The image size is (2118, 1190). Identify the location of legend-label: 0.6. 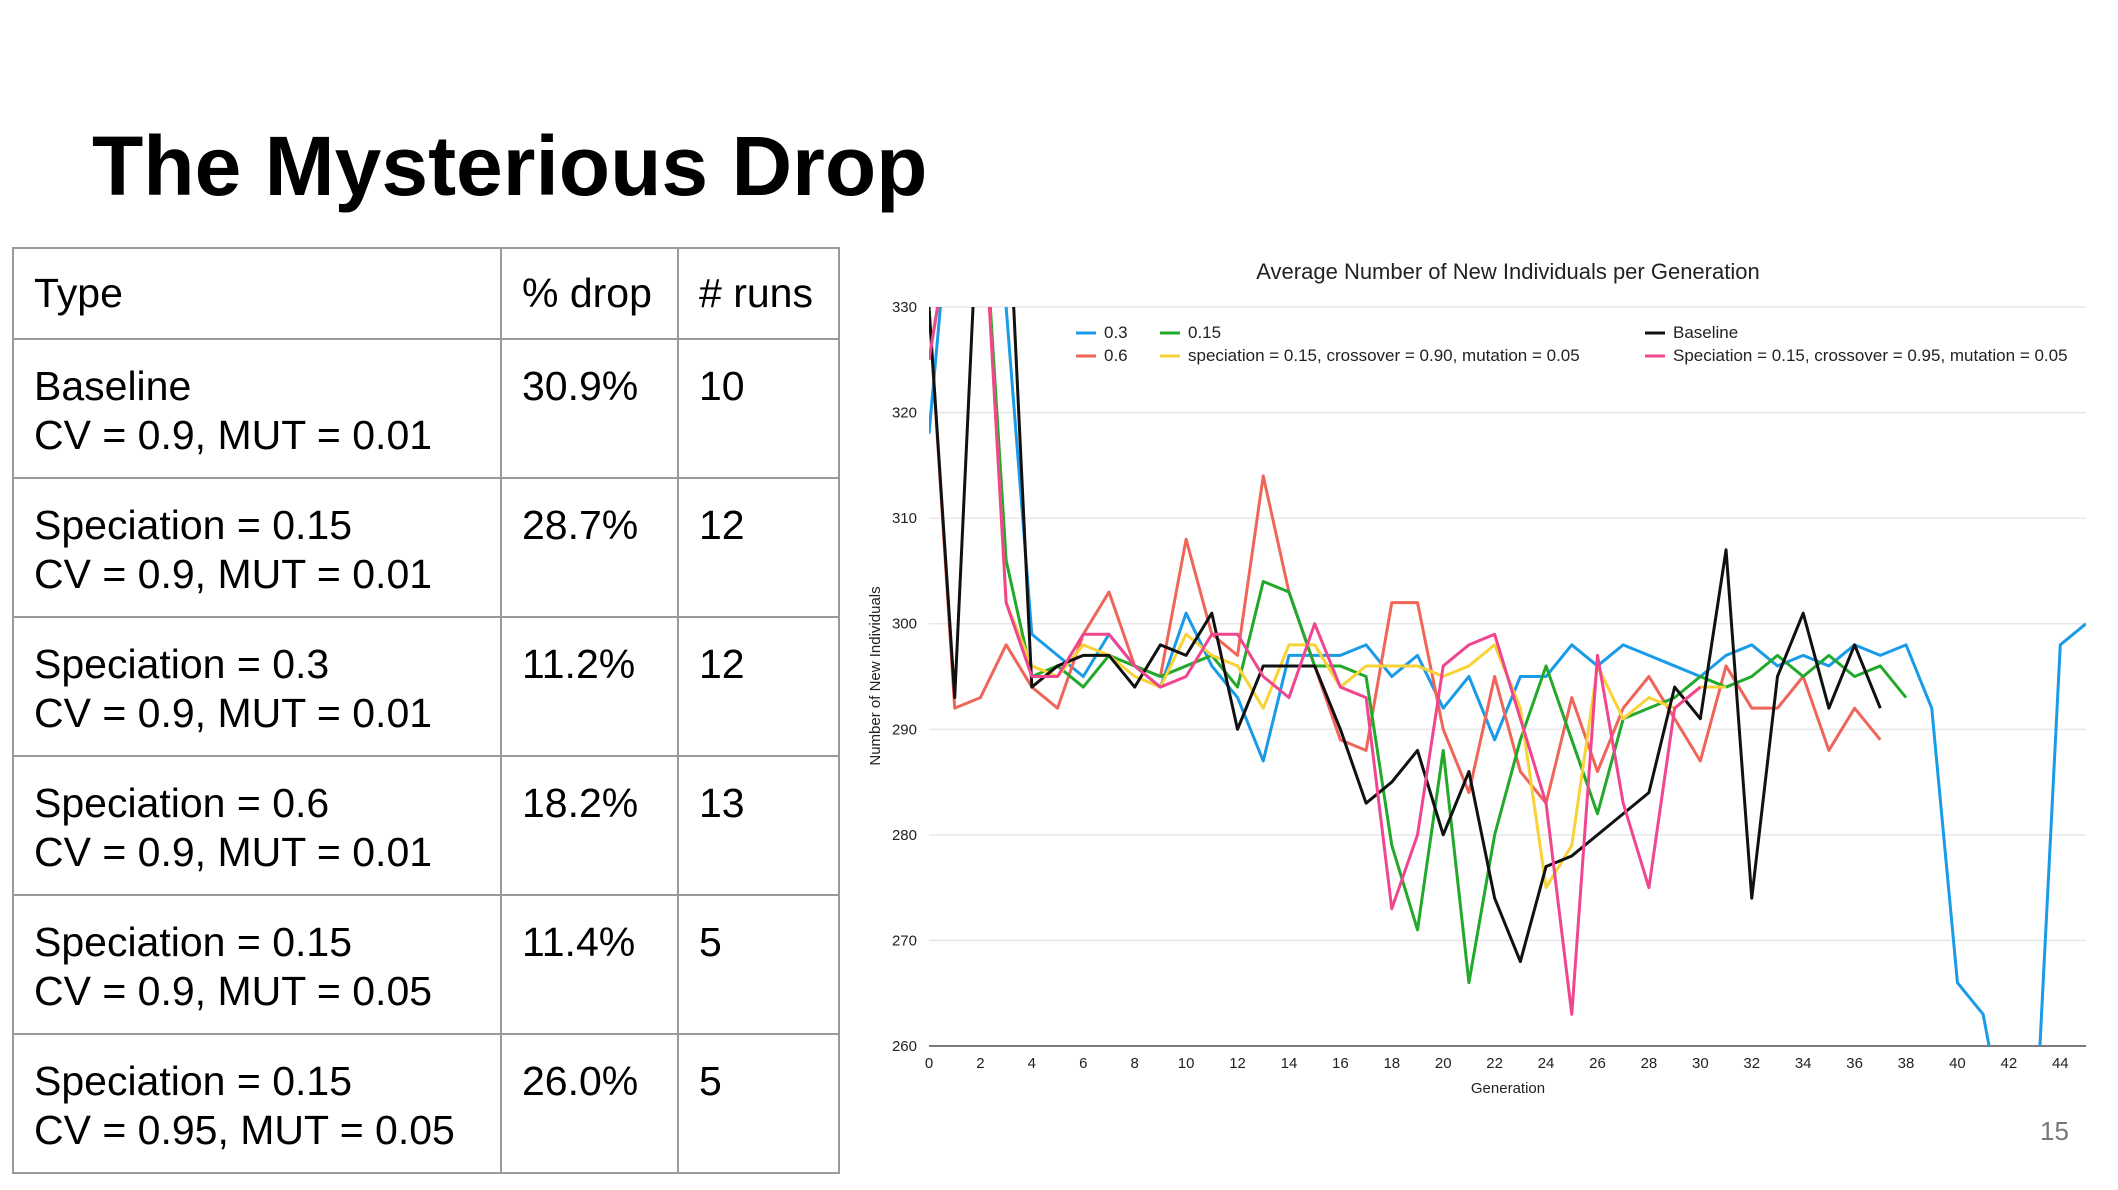
(1116, 355).